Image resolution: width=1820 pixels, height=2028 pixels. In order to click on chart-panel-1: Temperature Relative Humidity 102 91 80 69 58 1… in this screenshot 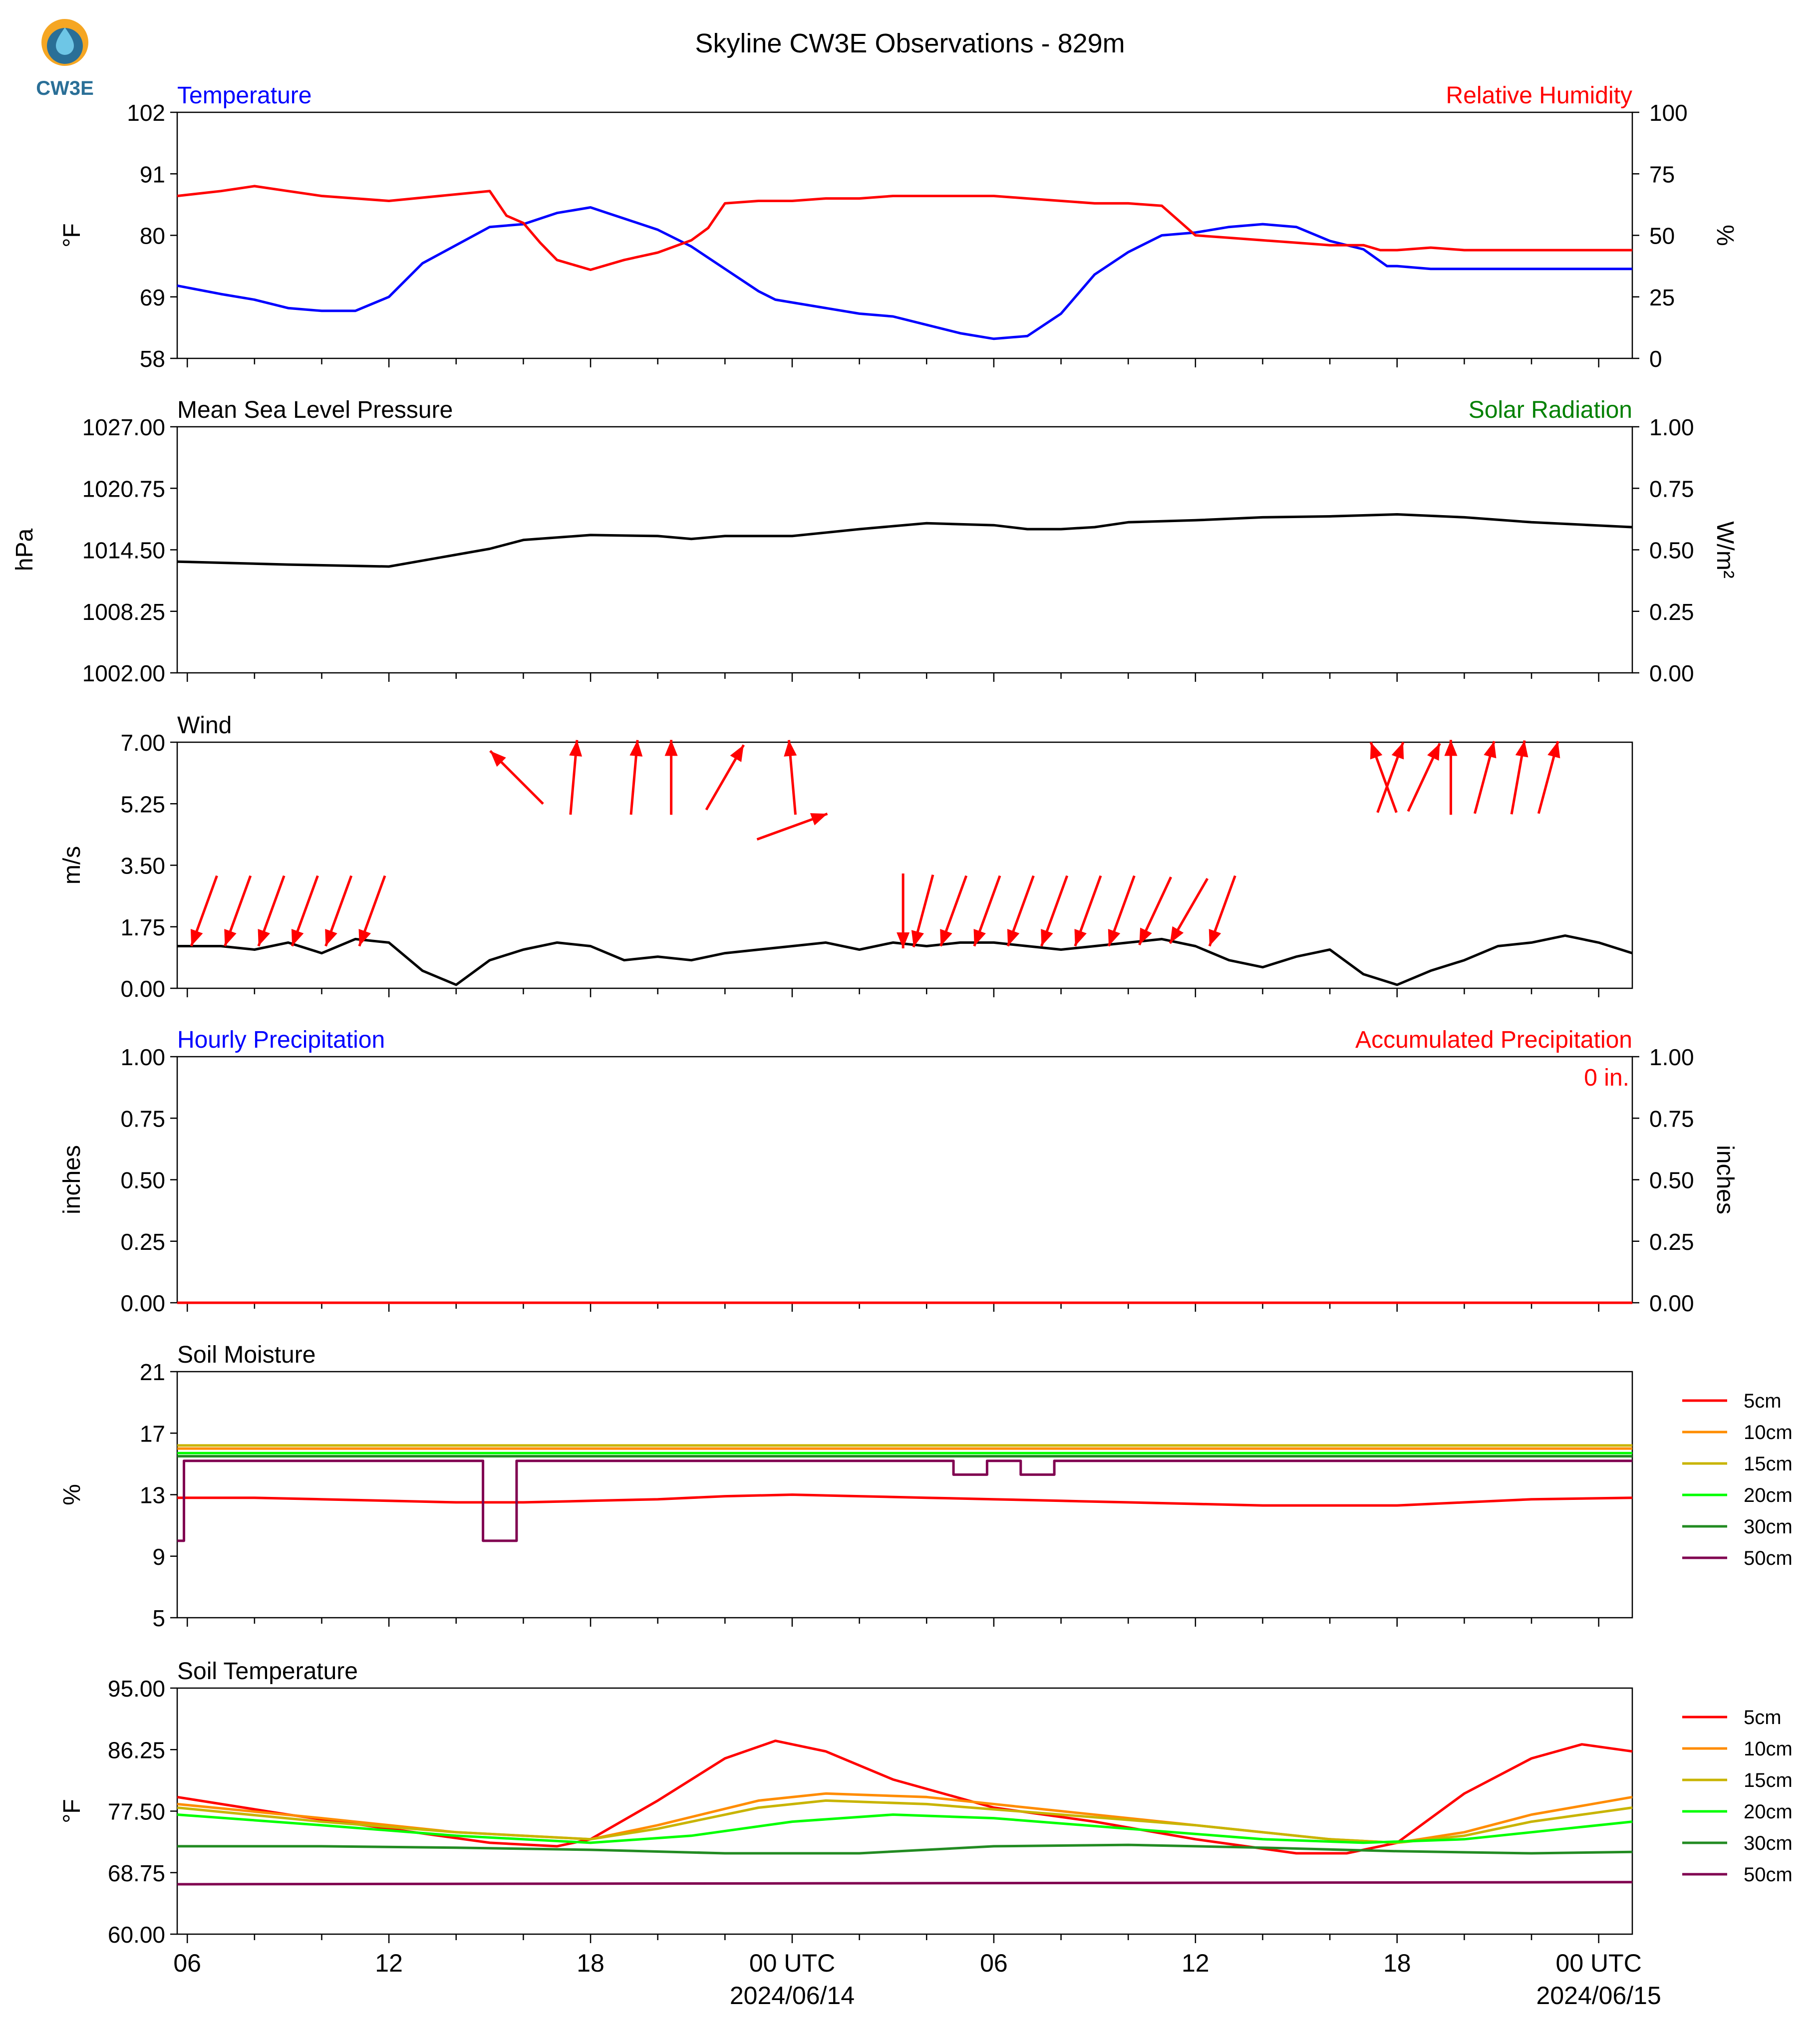, I will do `click(898, 227)`.